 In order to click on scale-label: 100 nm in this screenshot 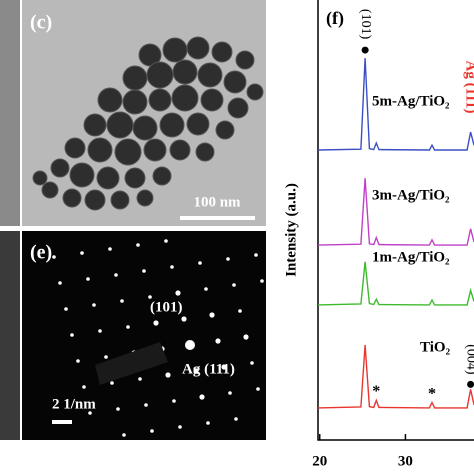, I will do `click(217, 202)`.